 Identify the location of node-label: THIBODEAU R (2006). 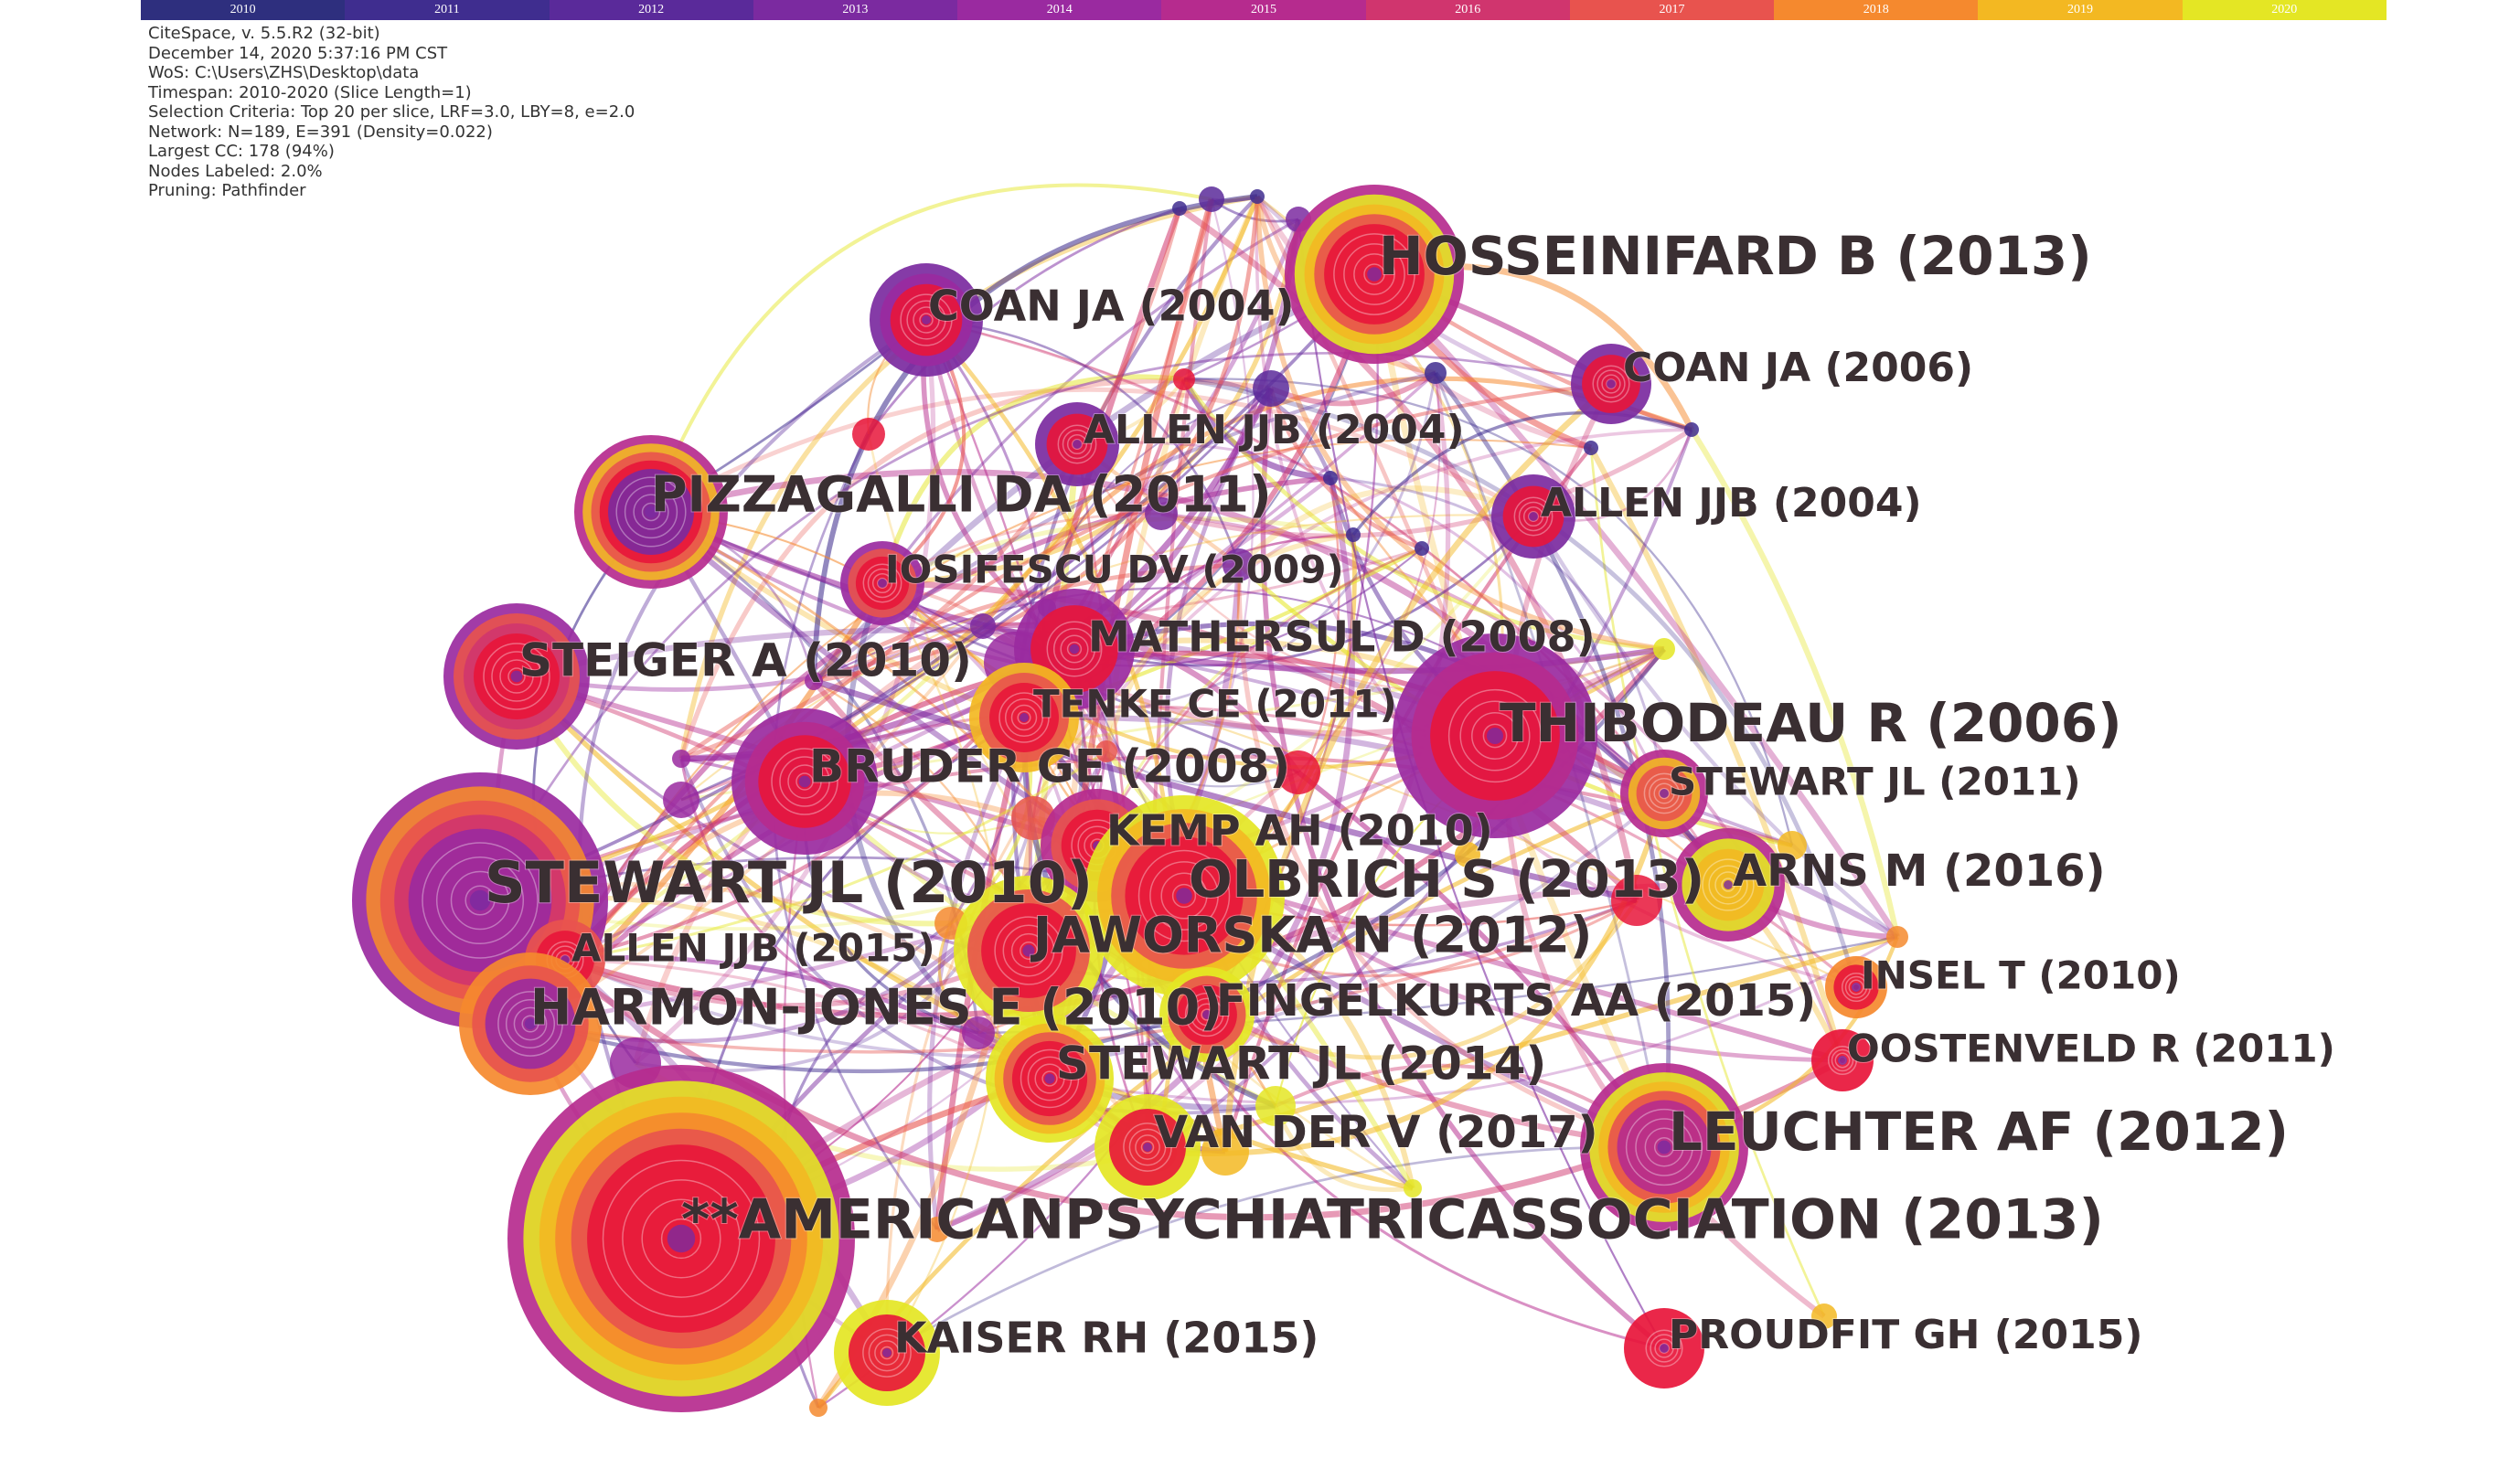
(1811, 723).